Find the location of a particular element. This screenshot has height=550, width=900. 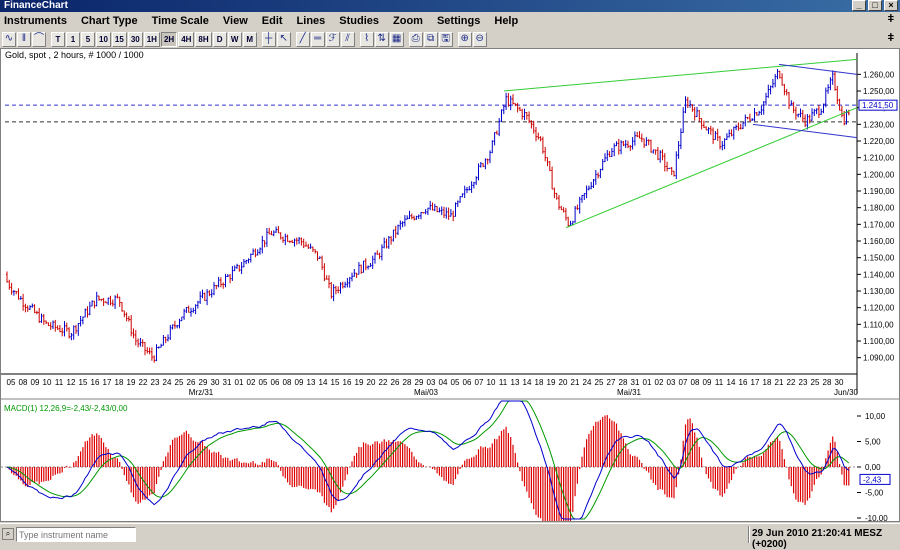

instrument-search-box is located at coordinates (76, 534).